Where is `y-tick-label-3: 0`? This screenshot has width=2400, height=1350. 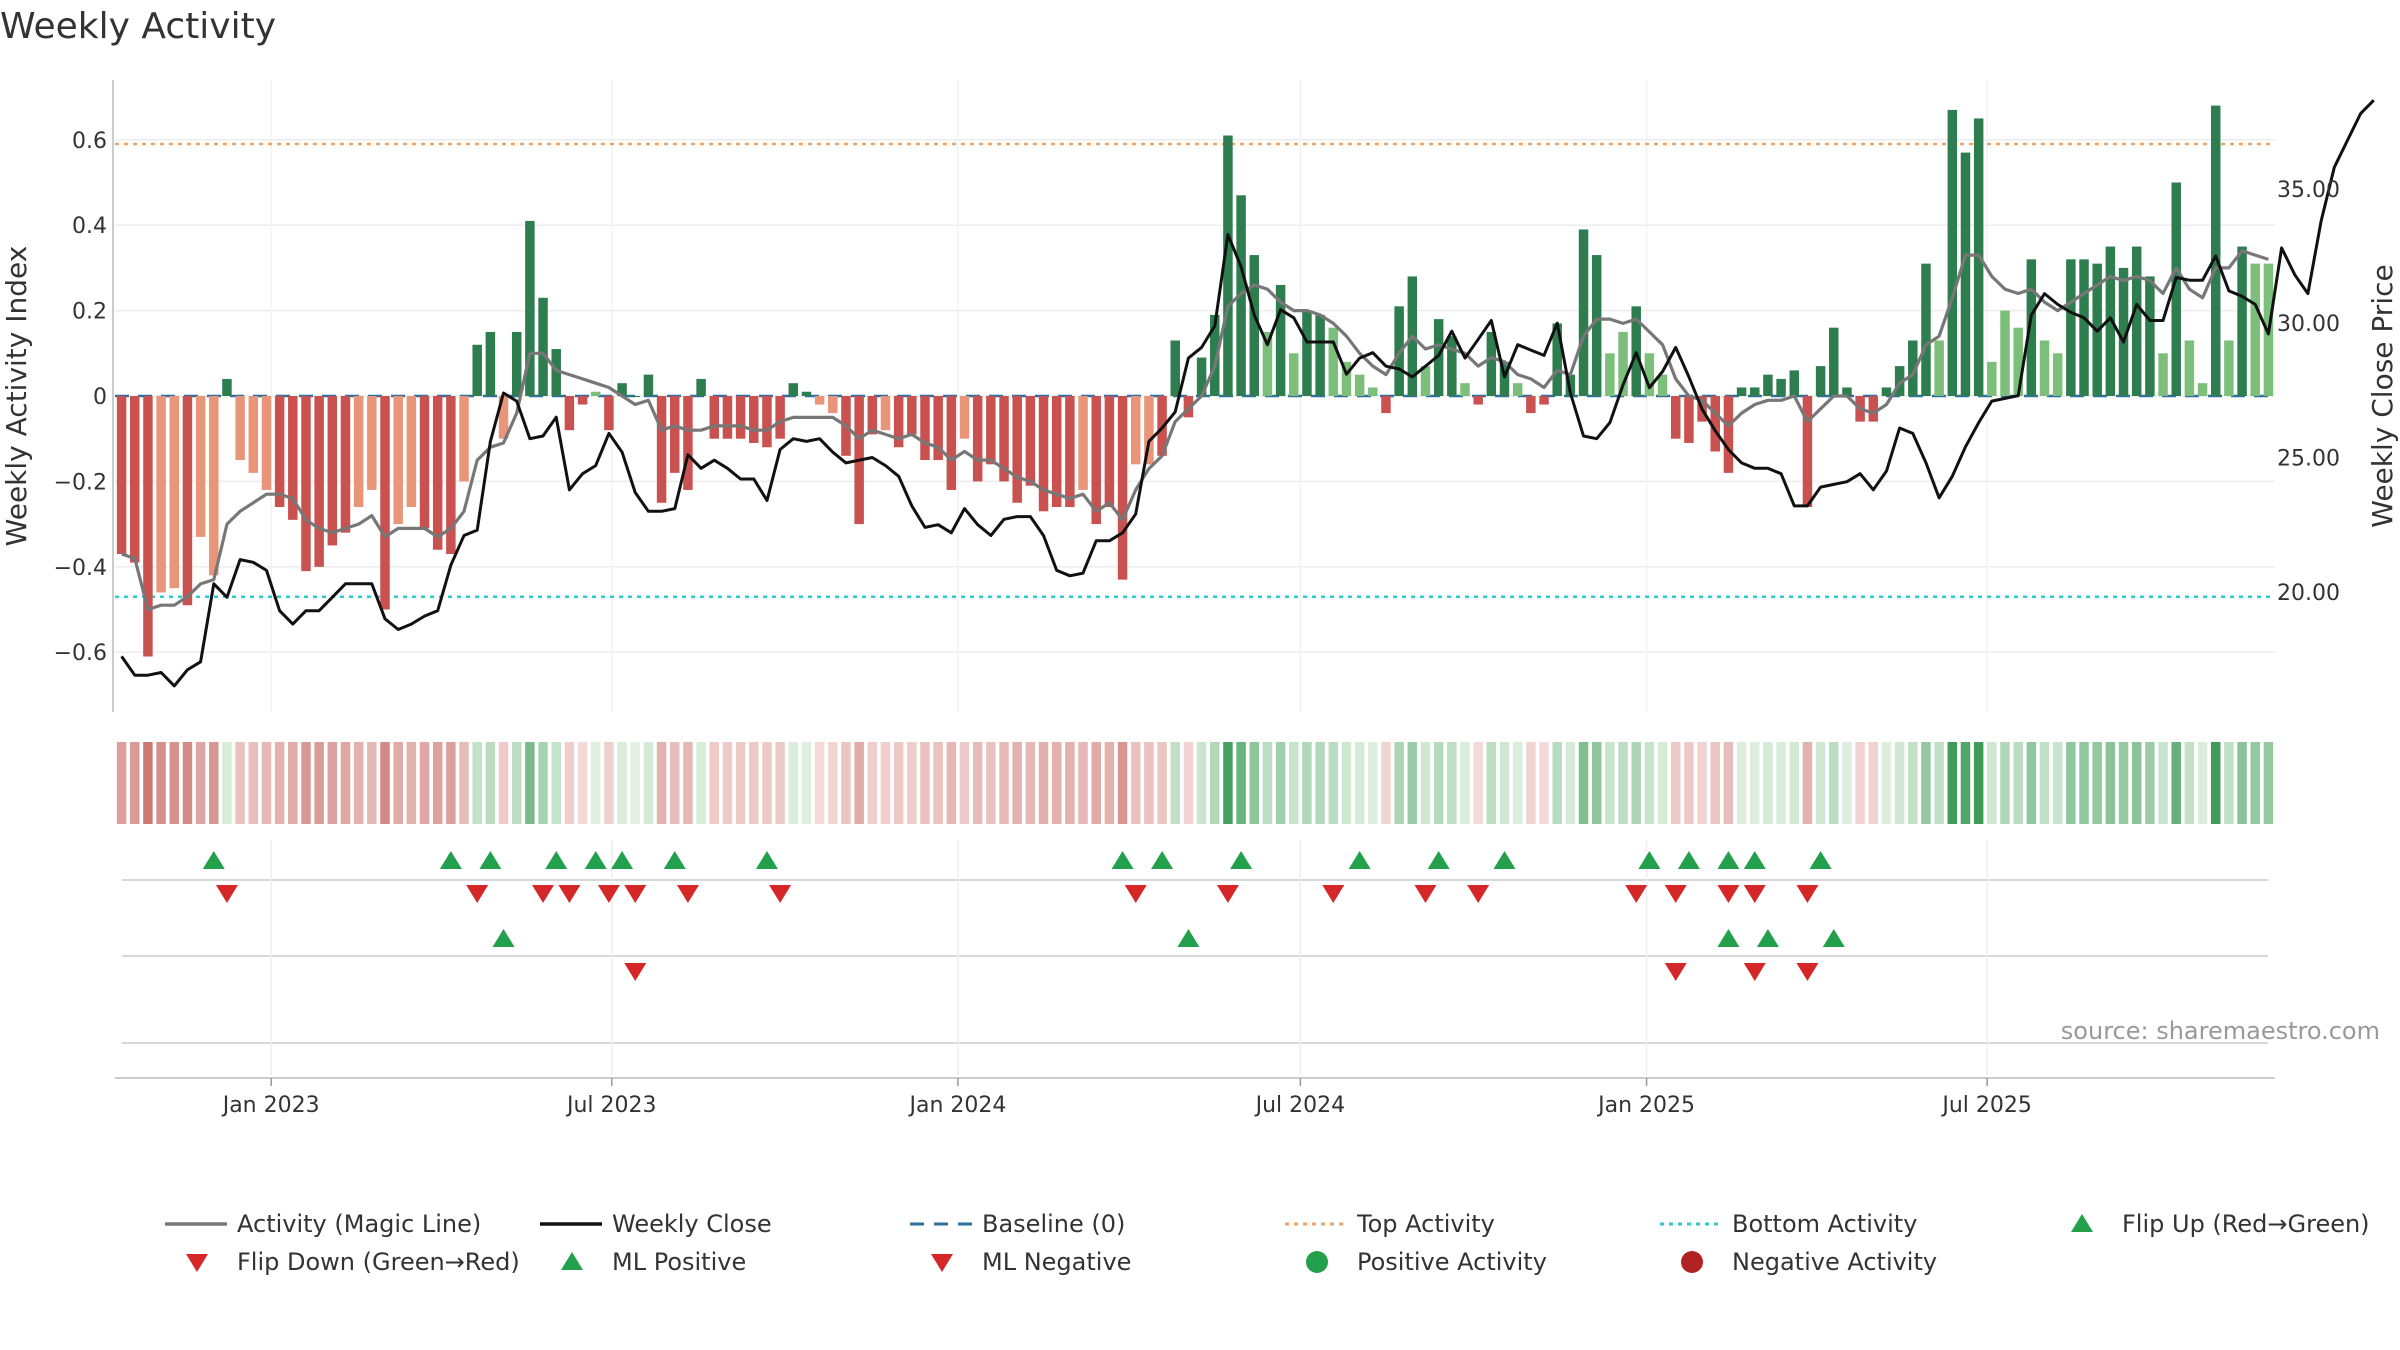
y-tick-label-3: 0 is located at coordinates (100, 397).